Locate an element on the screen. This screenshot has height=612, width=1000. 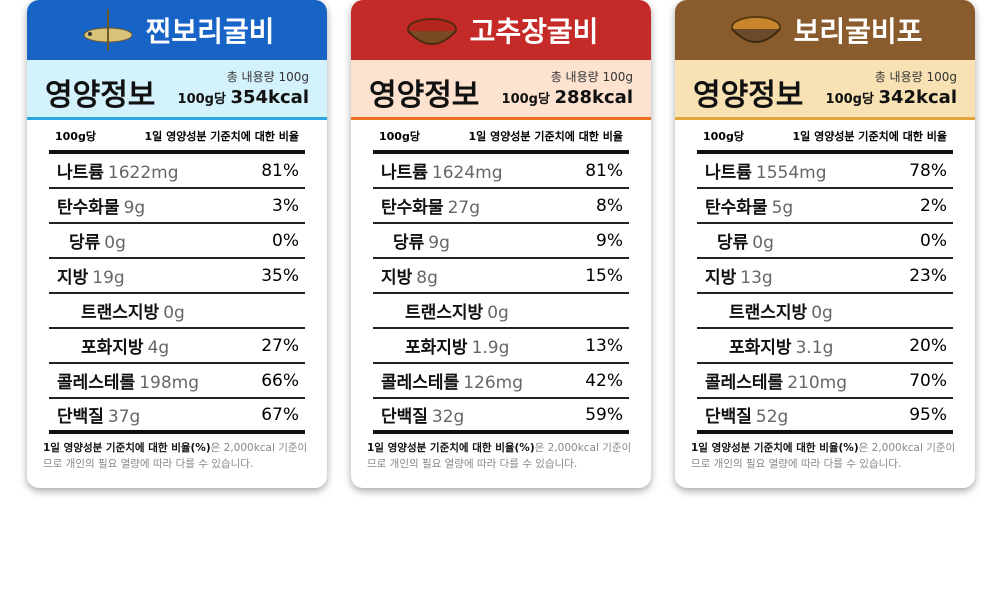
nutrient-row: 지방 8g 15% is located at coordinates (501, 276).